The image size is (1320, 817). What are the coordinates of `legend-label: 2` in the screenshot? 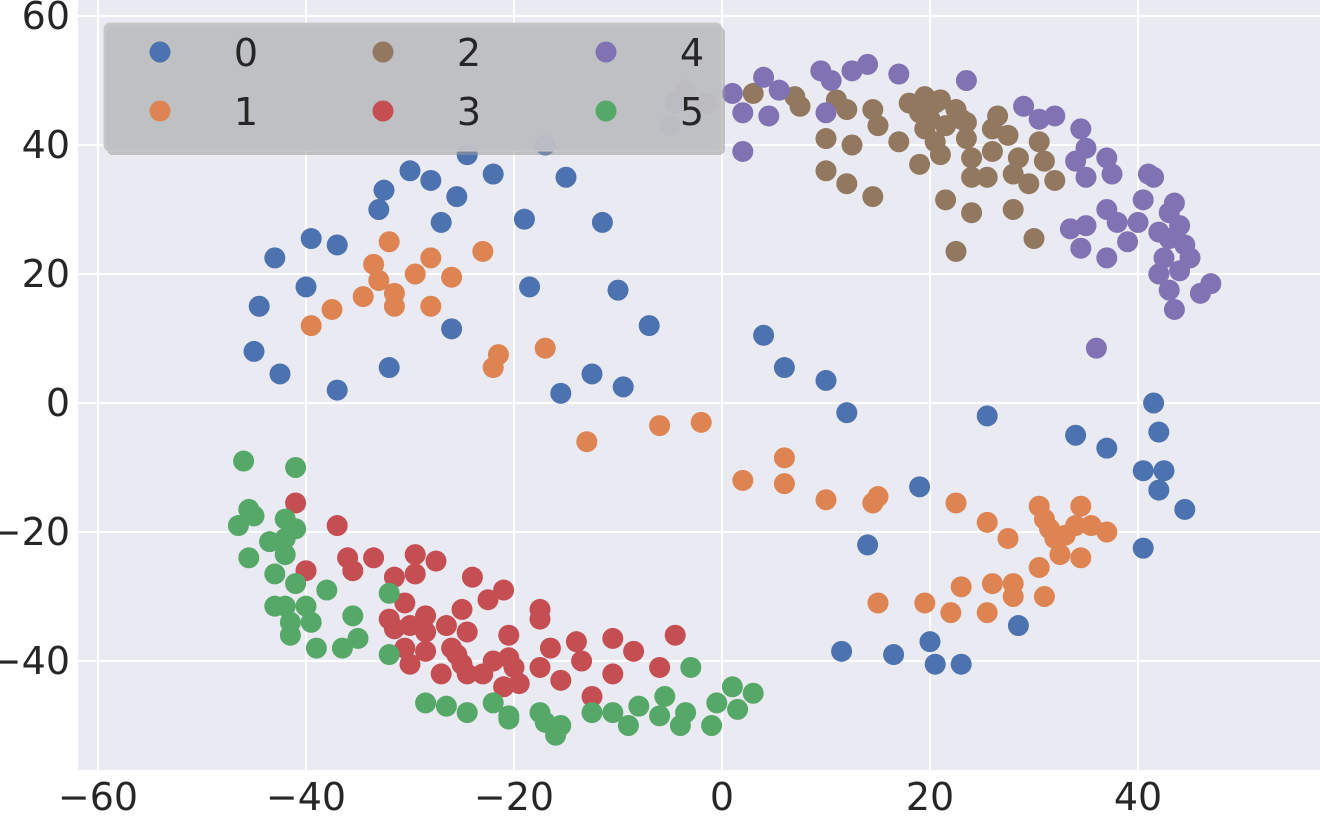 It's located at (469, 53).